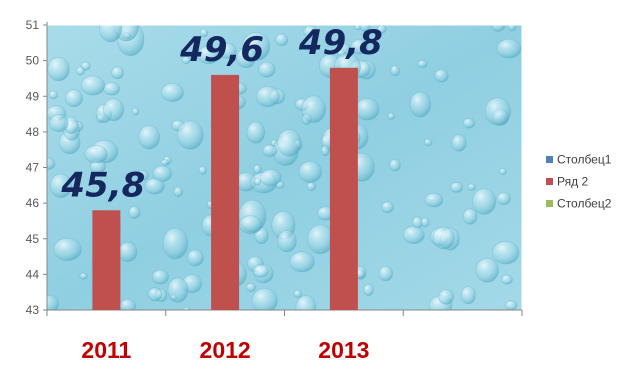  I want to click on x-tick-label: 2012, so click(225, 350).